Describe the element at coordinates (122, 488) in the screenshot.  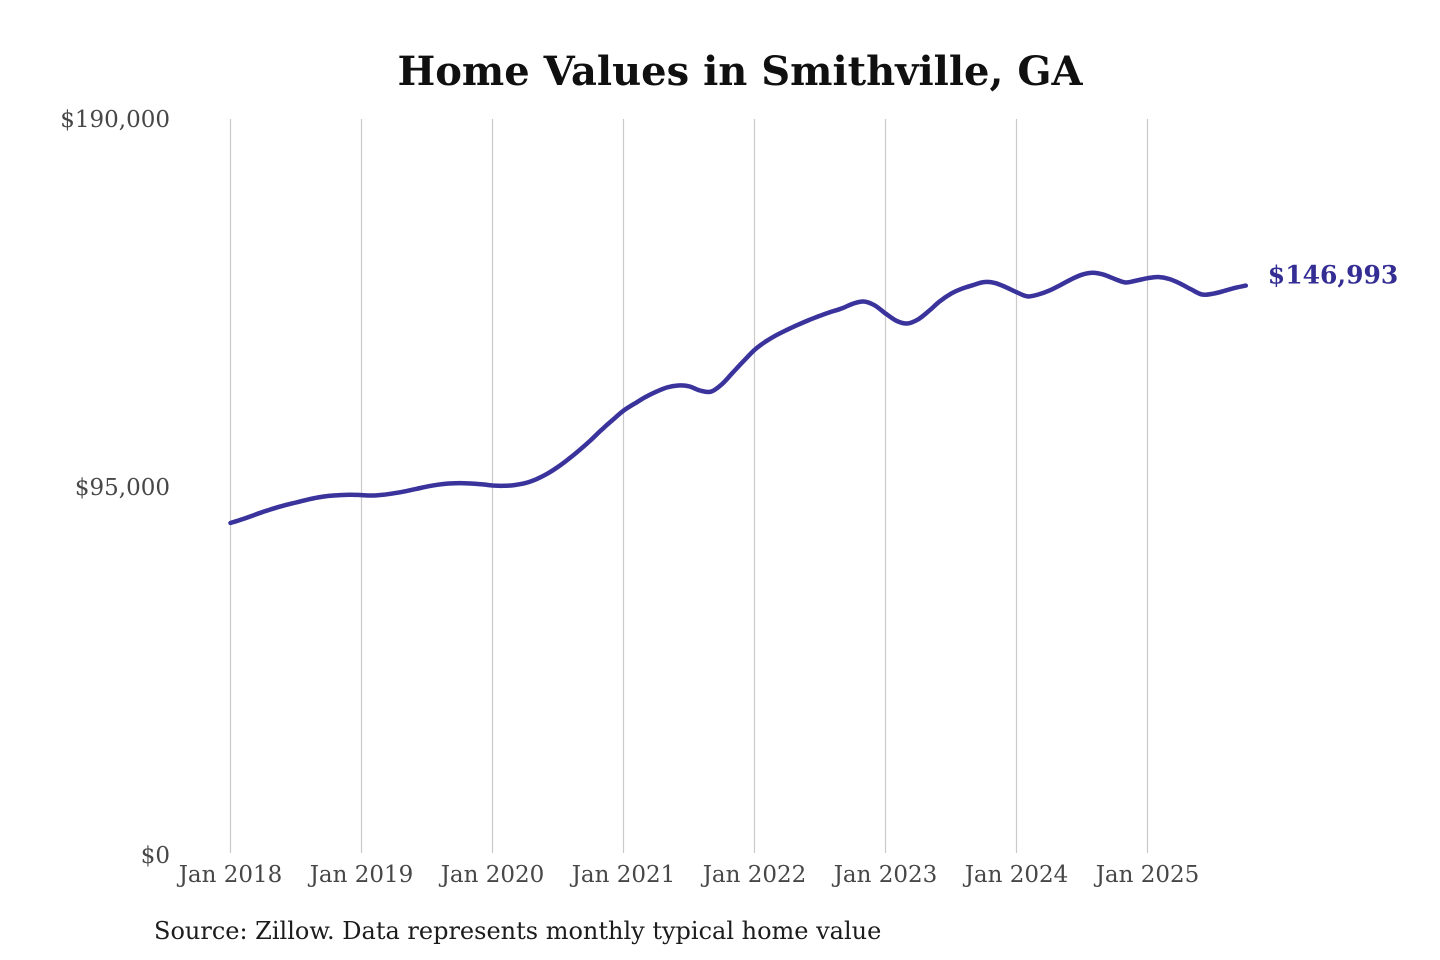
I see `y-tick-label: $95,000` at that location.